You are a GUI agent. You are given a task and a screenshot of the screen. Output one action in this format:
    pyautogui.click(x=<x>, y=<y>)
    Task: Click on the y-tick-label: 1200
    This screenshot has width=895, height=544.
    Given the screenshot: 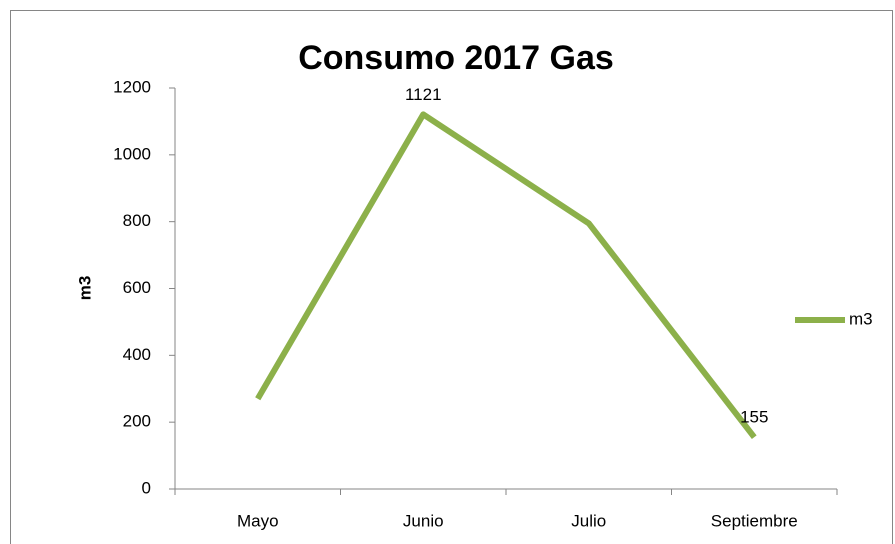 What is the action you would take?
    pyautogui.click(x=132, y=86)
    